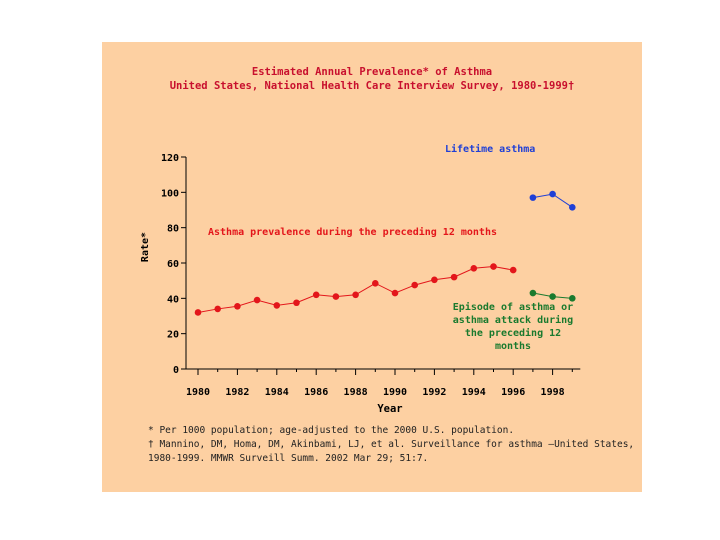 The image size is (720, 540). What do you see at coordinates (277, 392) in the screenshot?
I see `x-tick-label: 1984` at bounding box center [277, 392].